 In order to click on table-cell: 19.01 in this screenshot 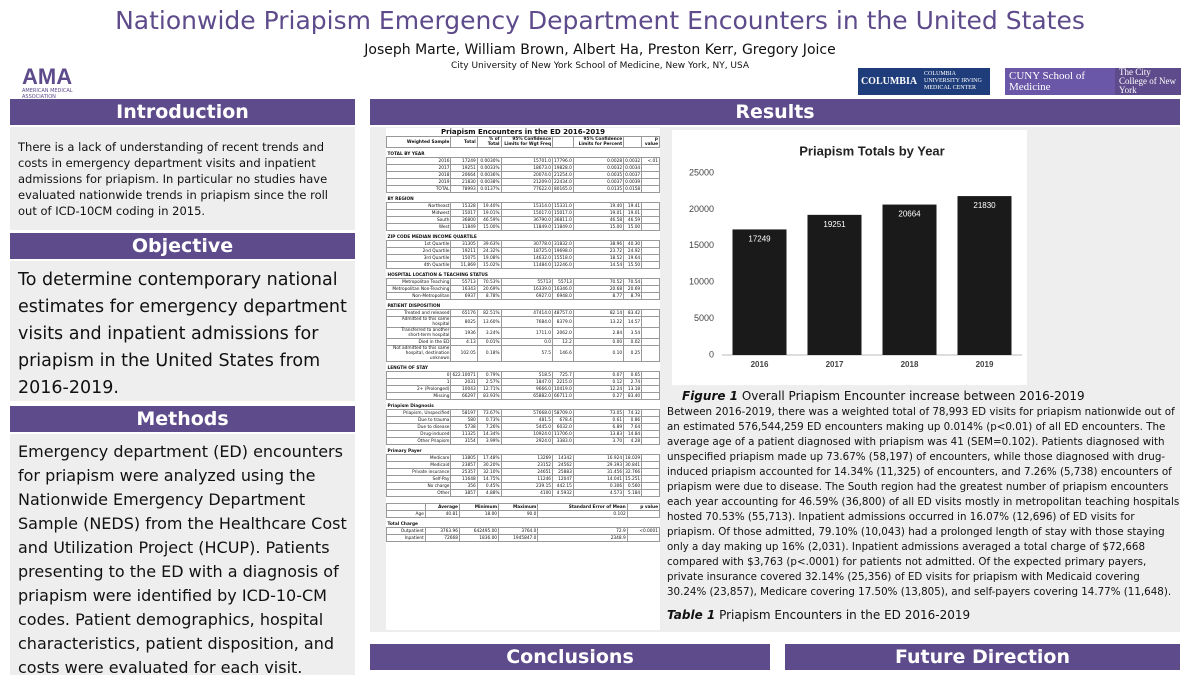, I will do `click(633, 213)`.